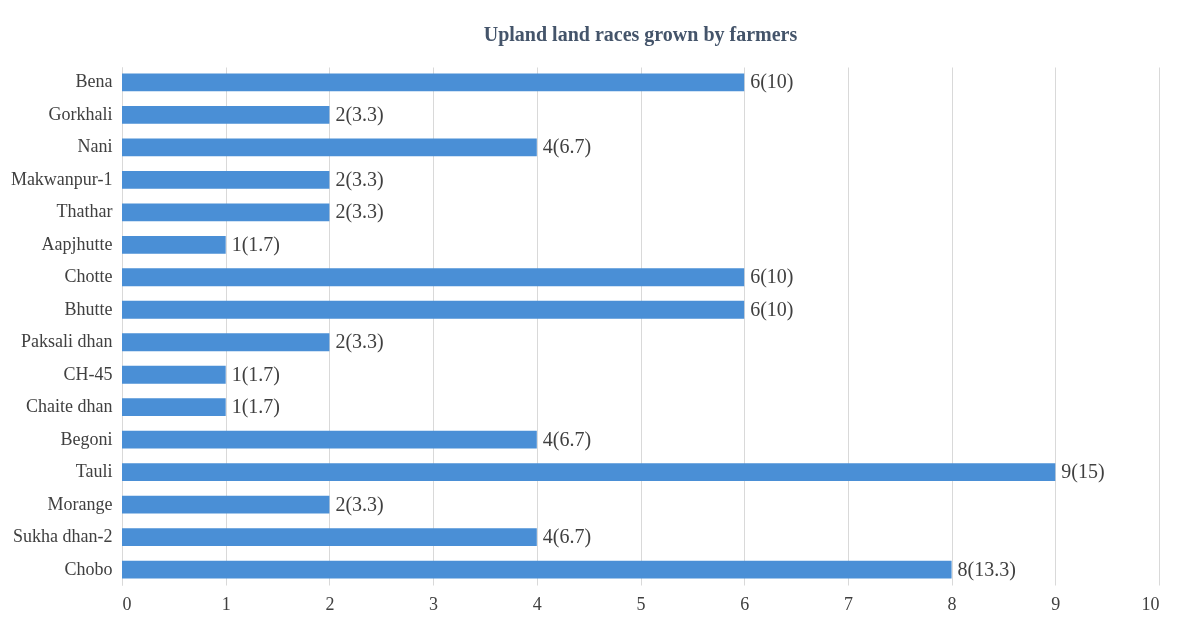 The height and width of the screenshot is (623, 1179). I want to click on x-tick-label: 2, so click(330, 603).